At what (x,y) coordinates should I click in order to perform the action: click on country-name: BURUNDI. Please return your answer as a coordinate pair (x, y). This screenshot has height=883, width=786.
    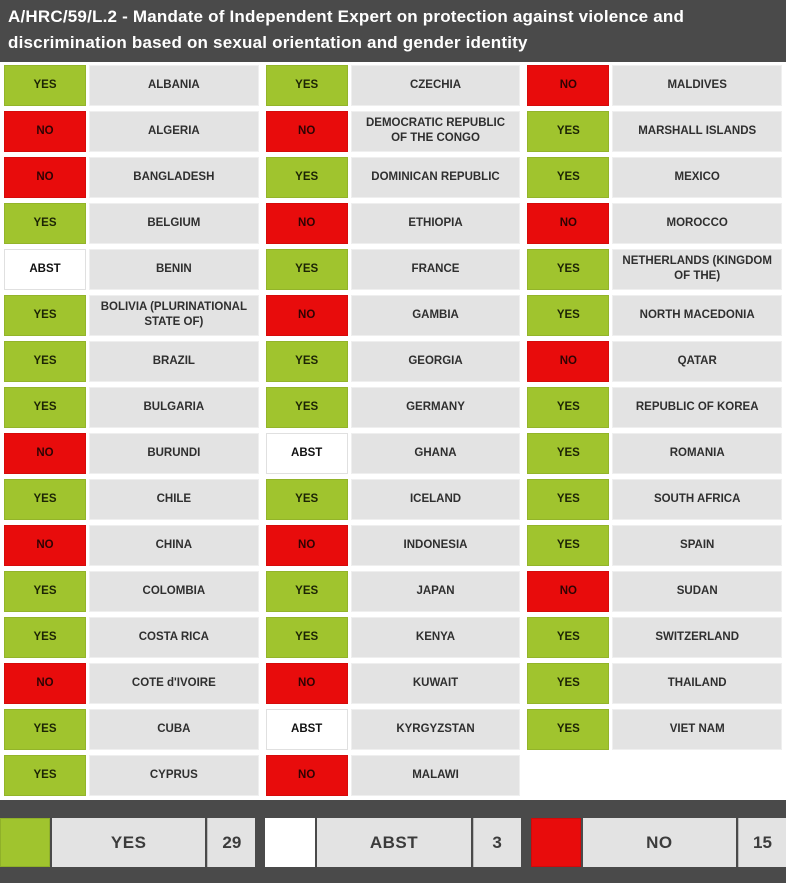
    Looking at the image, I should click on (174, 453).